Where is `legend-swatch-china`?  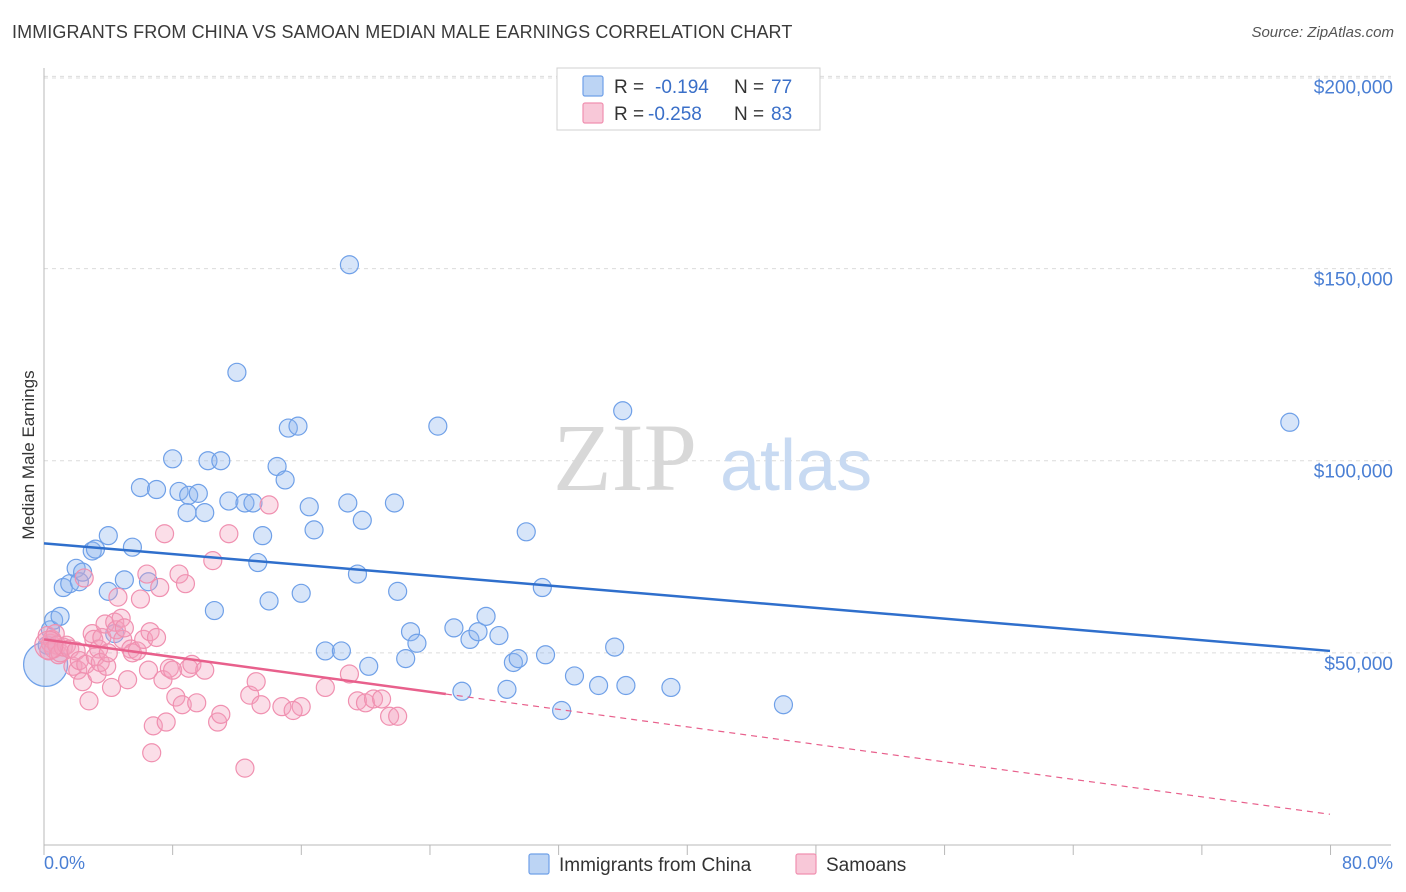
legend-swatch-china is located at coordinates (593, 86).